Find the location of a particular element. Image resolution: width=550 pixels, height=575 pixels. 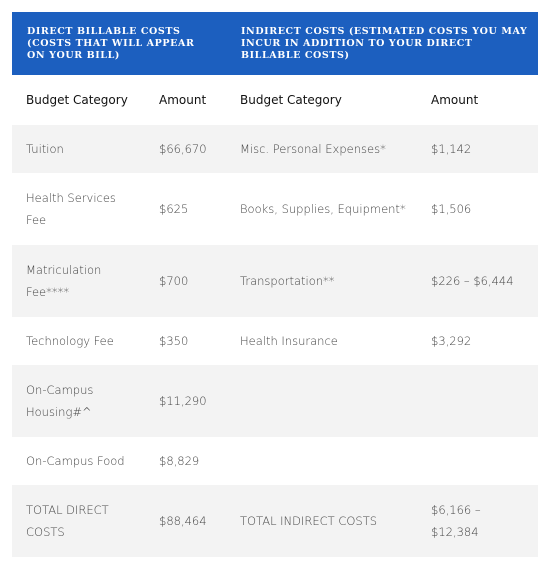

amount-cell: $11,290 is located at coordinates (185, 401).